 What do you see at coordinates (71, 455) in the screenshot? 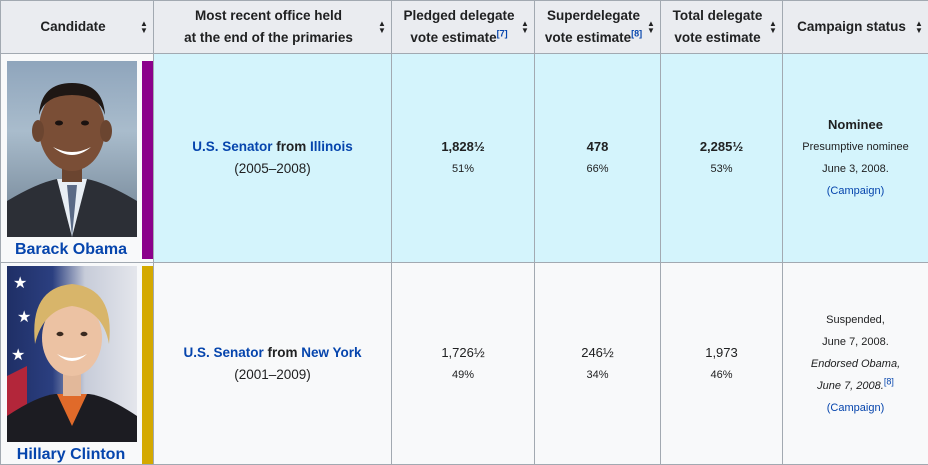
I see `candidate-name-link: Hillary Clinton` at bounding box center [71, 455].